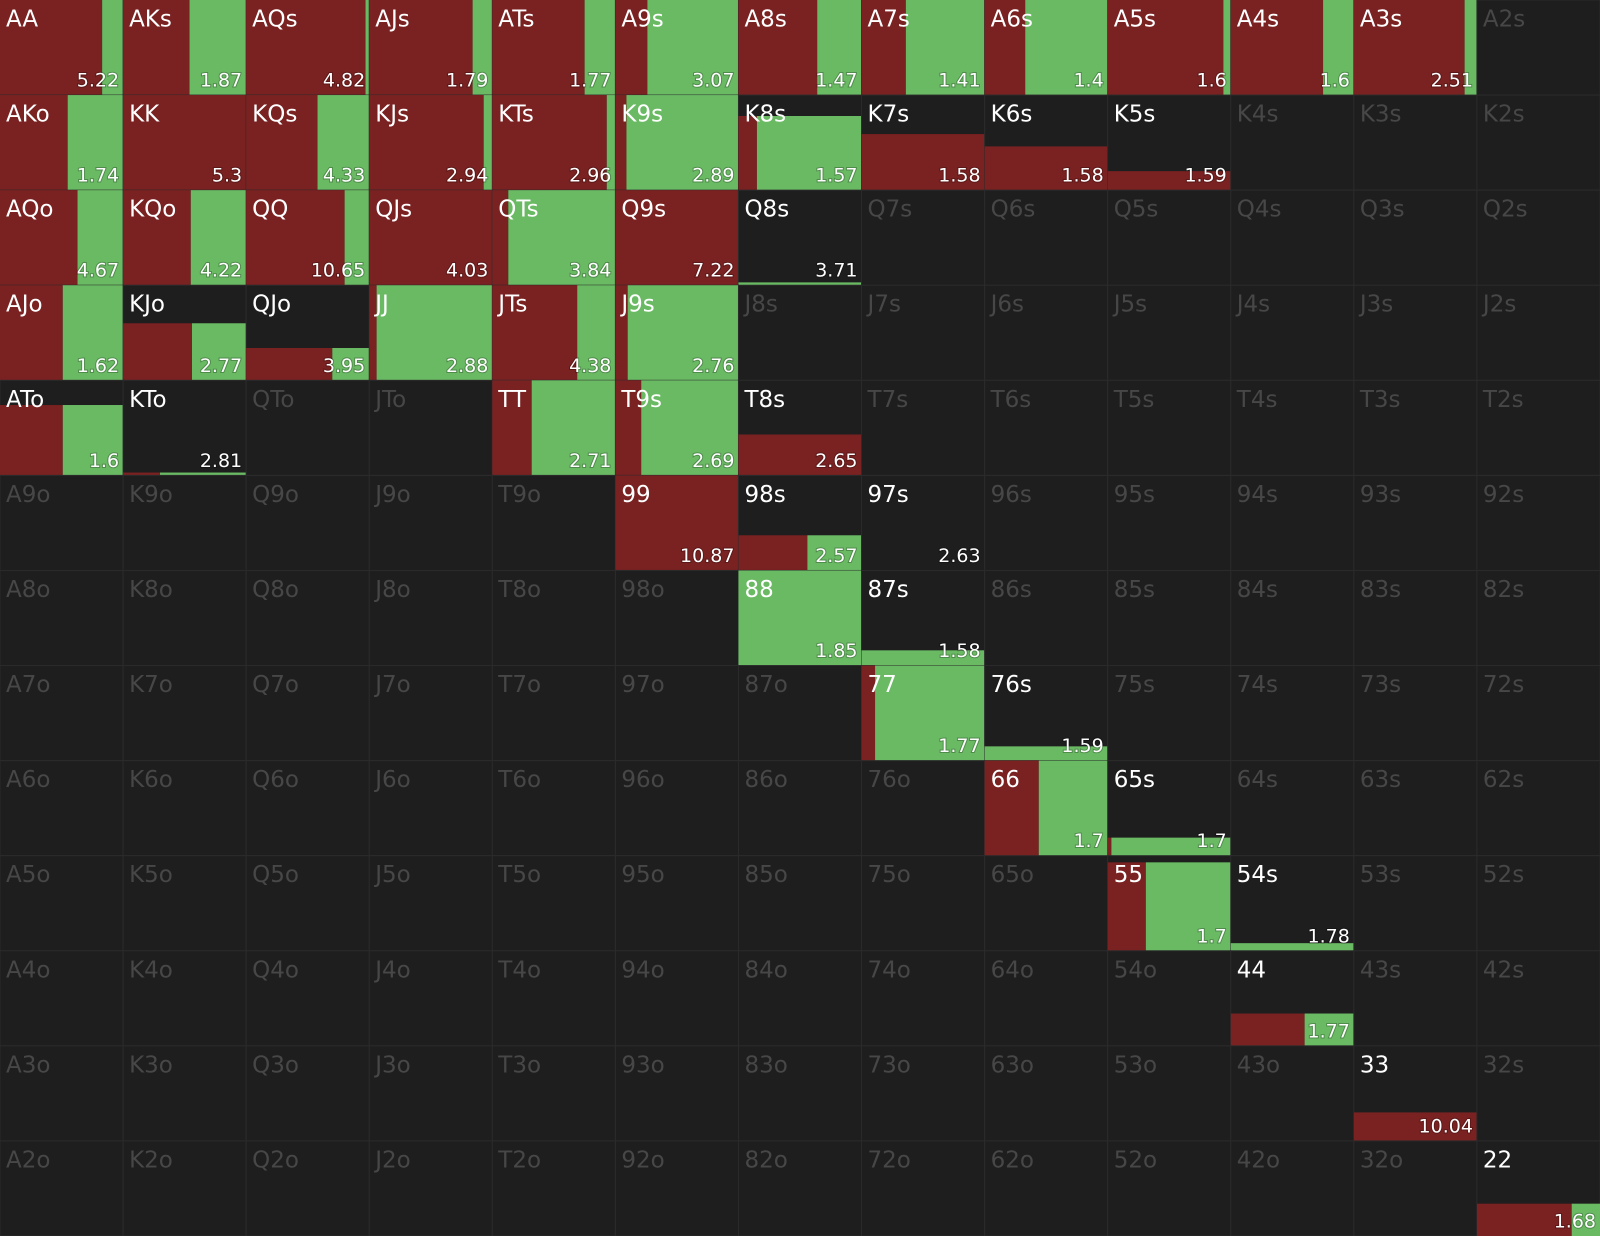 The height and width of the screenshot is (1236, 1600). What do you see at coordinates (430, 618) in the screenshot?
I see `hand-cell: J8o` at bounding box center [430, 618].